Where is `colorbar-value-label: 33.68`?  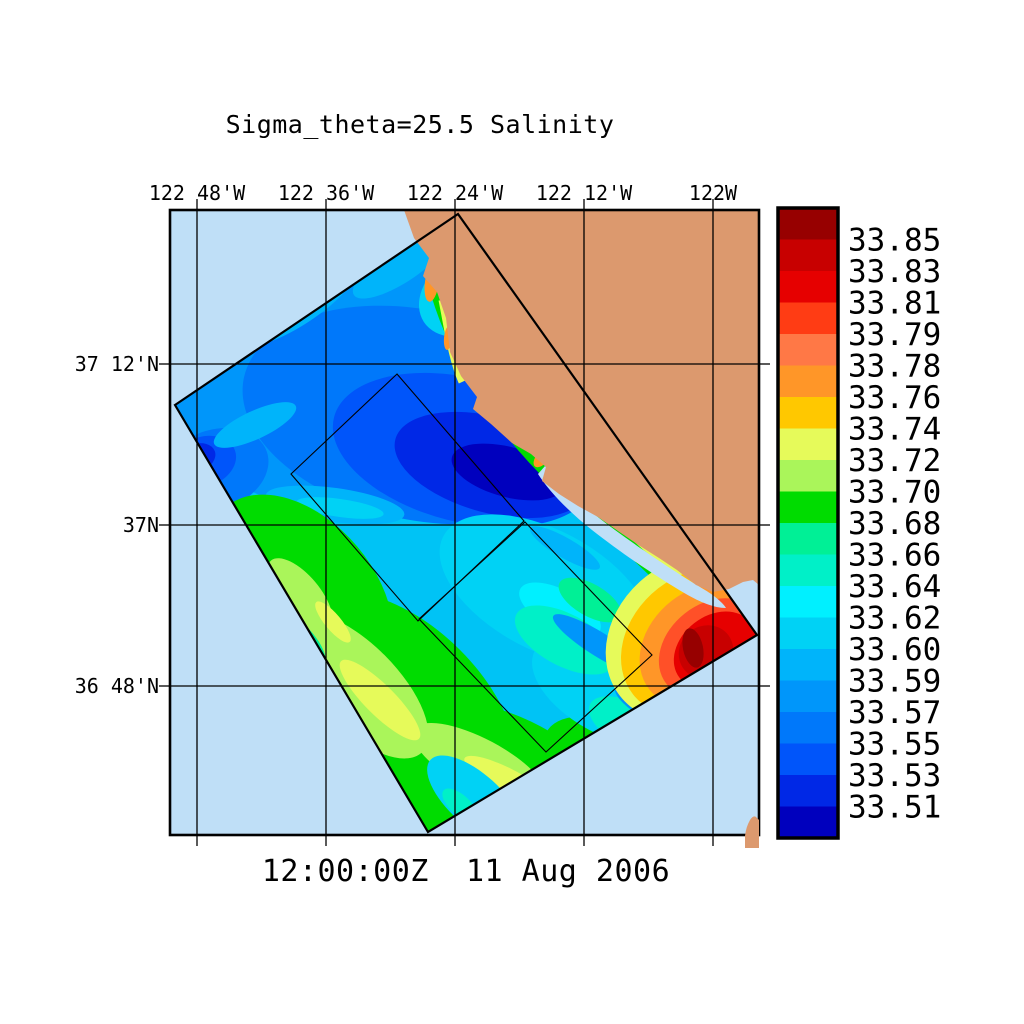 colorbar-value-label: 33.68 is located at coordinates (894, 524).